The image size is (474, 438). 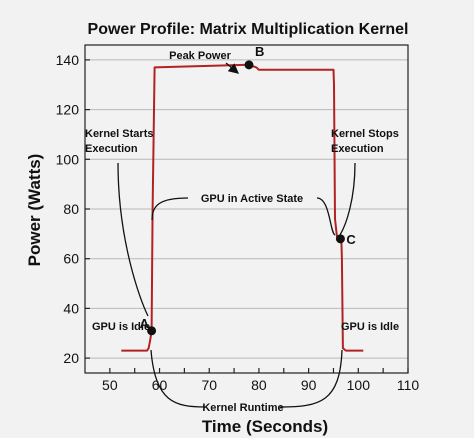 What do you see at coordinates (209, 385) in the screenshot?
I see `x-tick-label: 70` at bounding box center [209, 385].